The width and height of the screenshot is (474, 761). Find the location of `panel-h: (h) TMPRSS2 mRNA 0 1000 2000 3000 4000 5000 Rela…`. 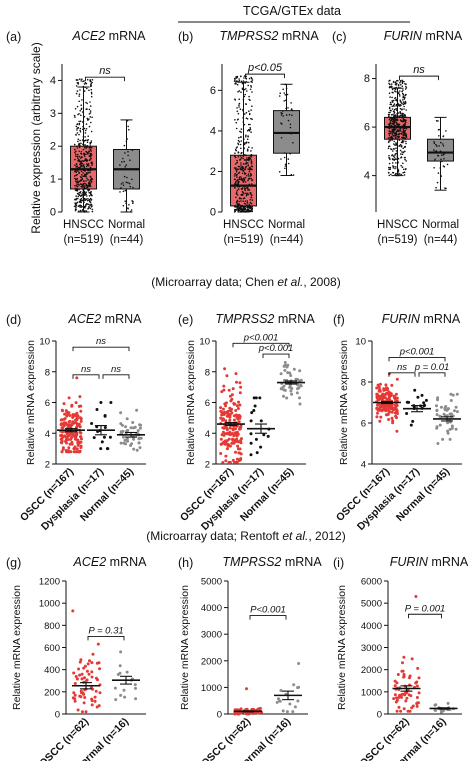

panel-h: (h) TMPRSS2 mRNA 0 1000 2000 3000 4000 5000 Rela… is located at coordinates (250, 658).